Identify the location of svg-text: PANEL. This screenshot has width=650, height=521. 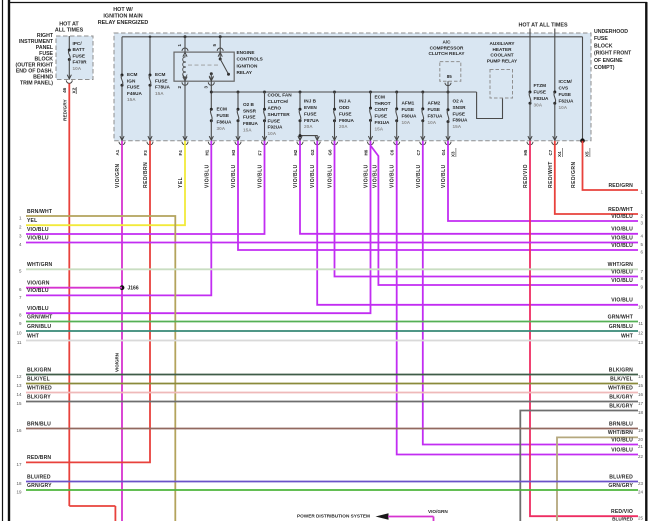
(45, 48).